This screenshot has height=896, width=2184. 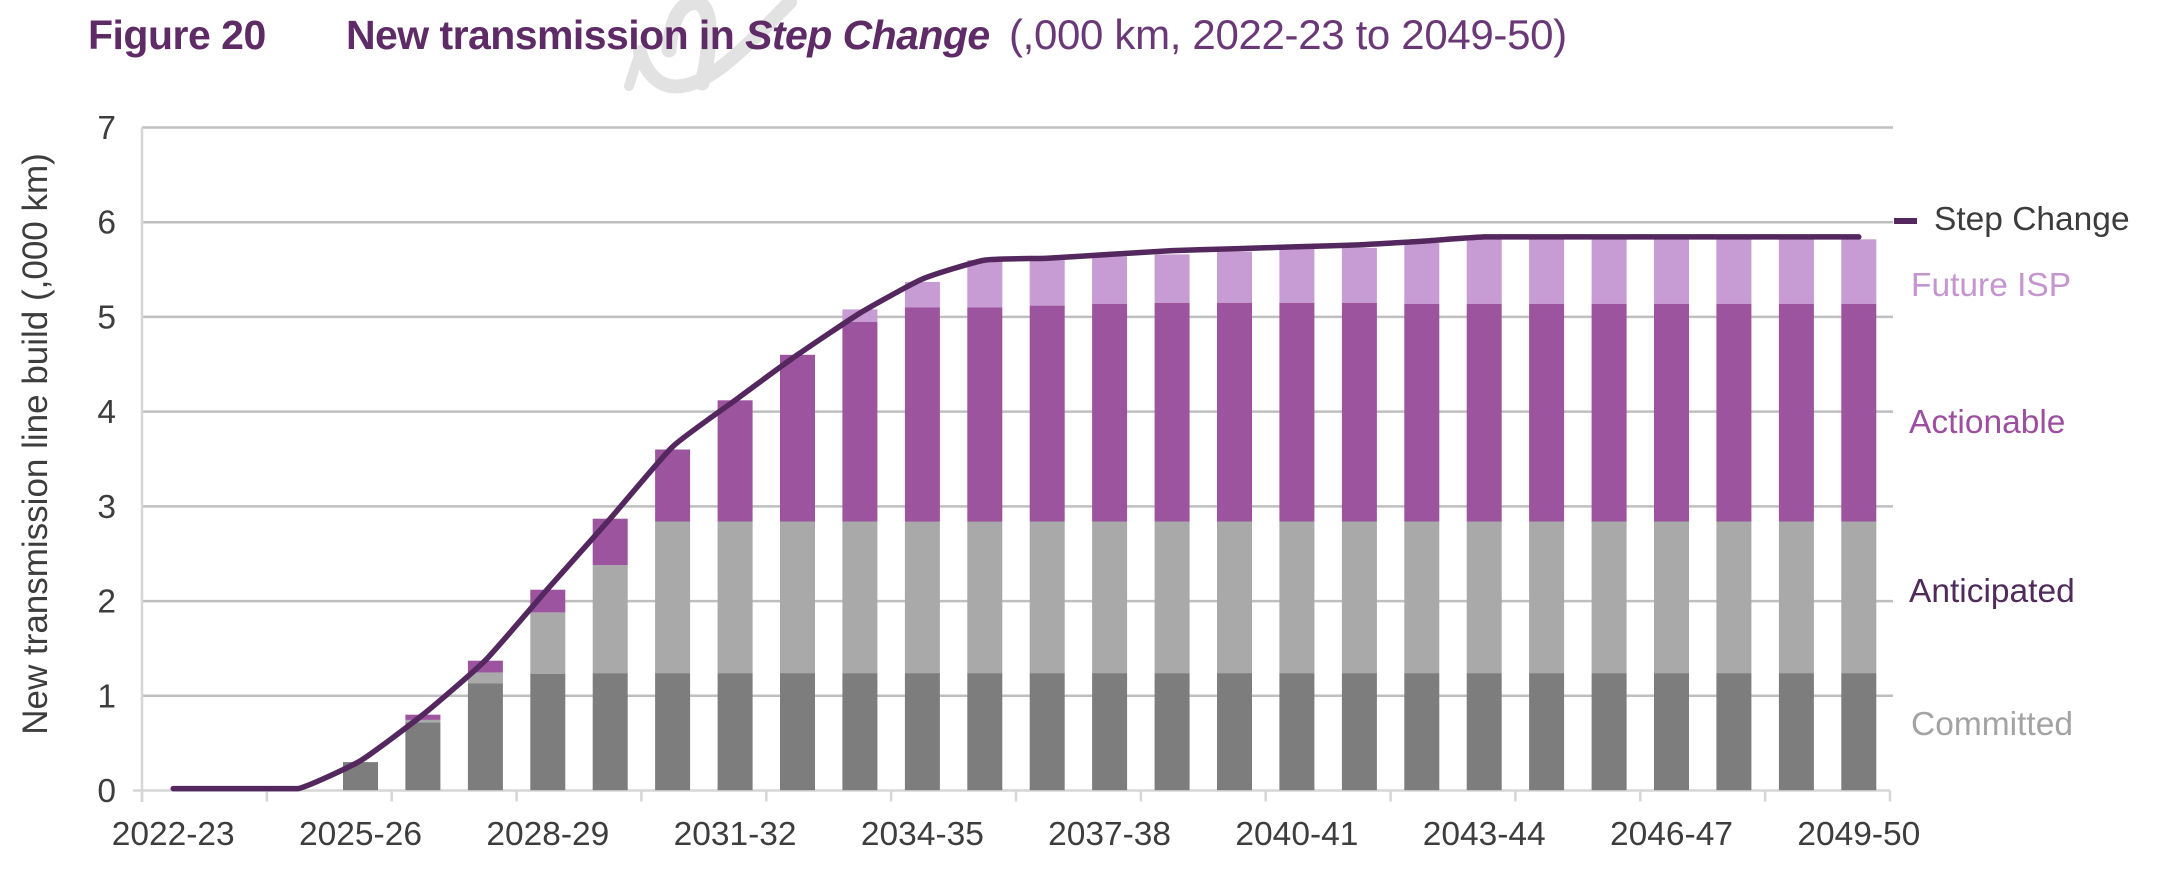 I want to click on svg-text:New transmission line build (,: New transmission line build (,000 km), so click(x=35, y=444).